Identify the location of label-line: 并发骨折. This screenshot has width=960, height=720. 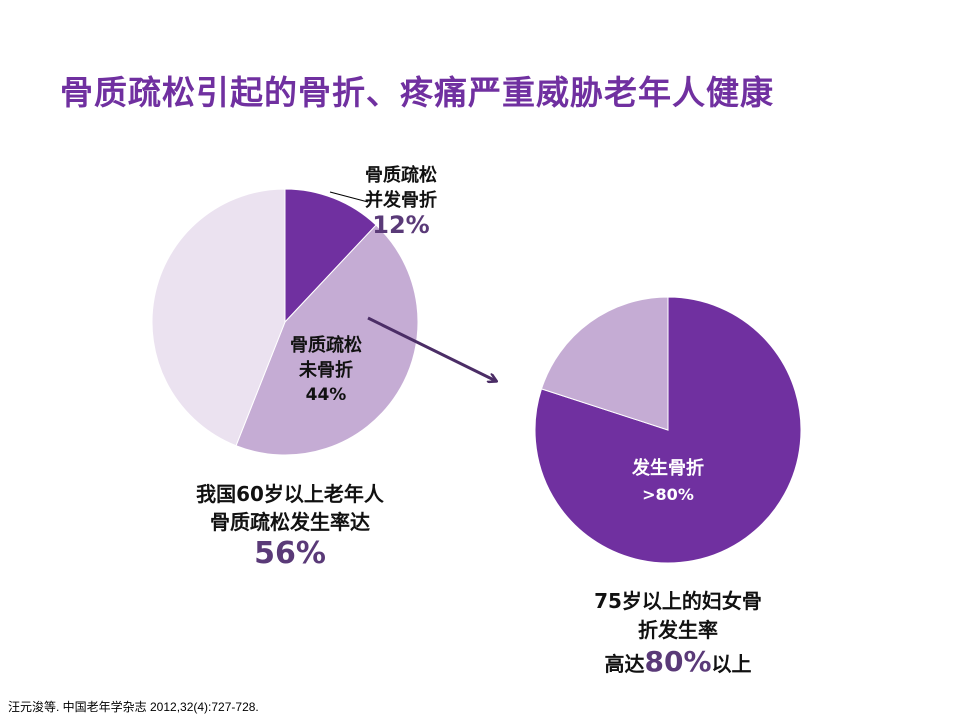
(401, 200).